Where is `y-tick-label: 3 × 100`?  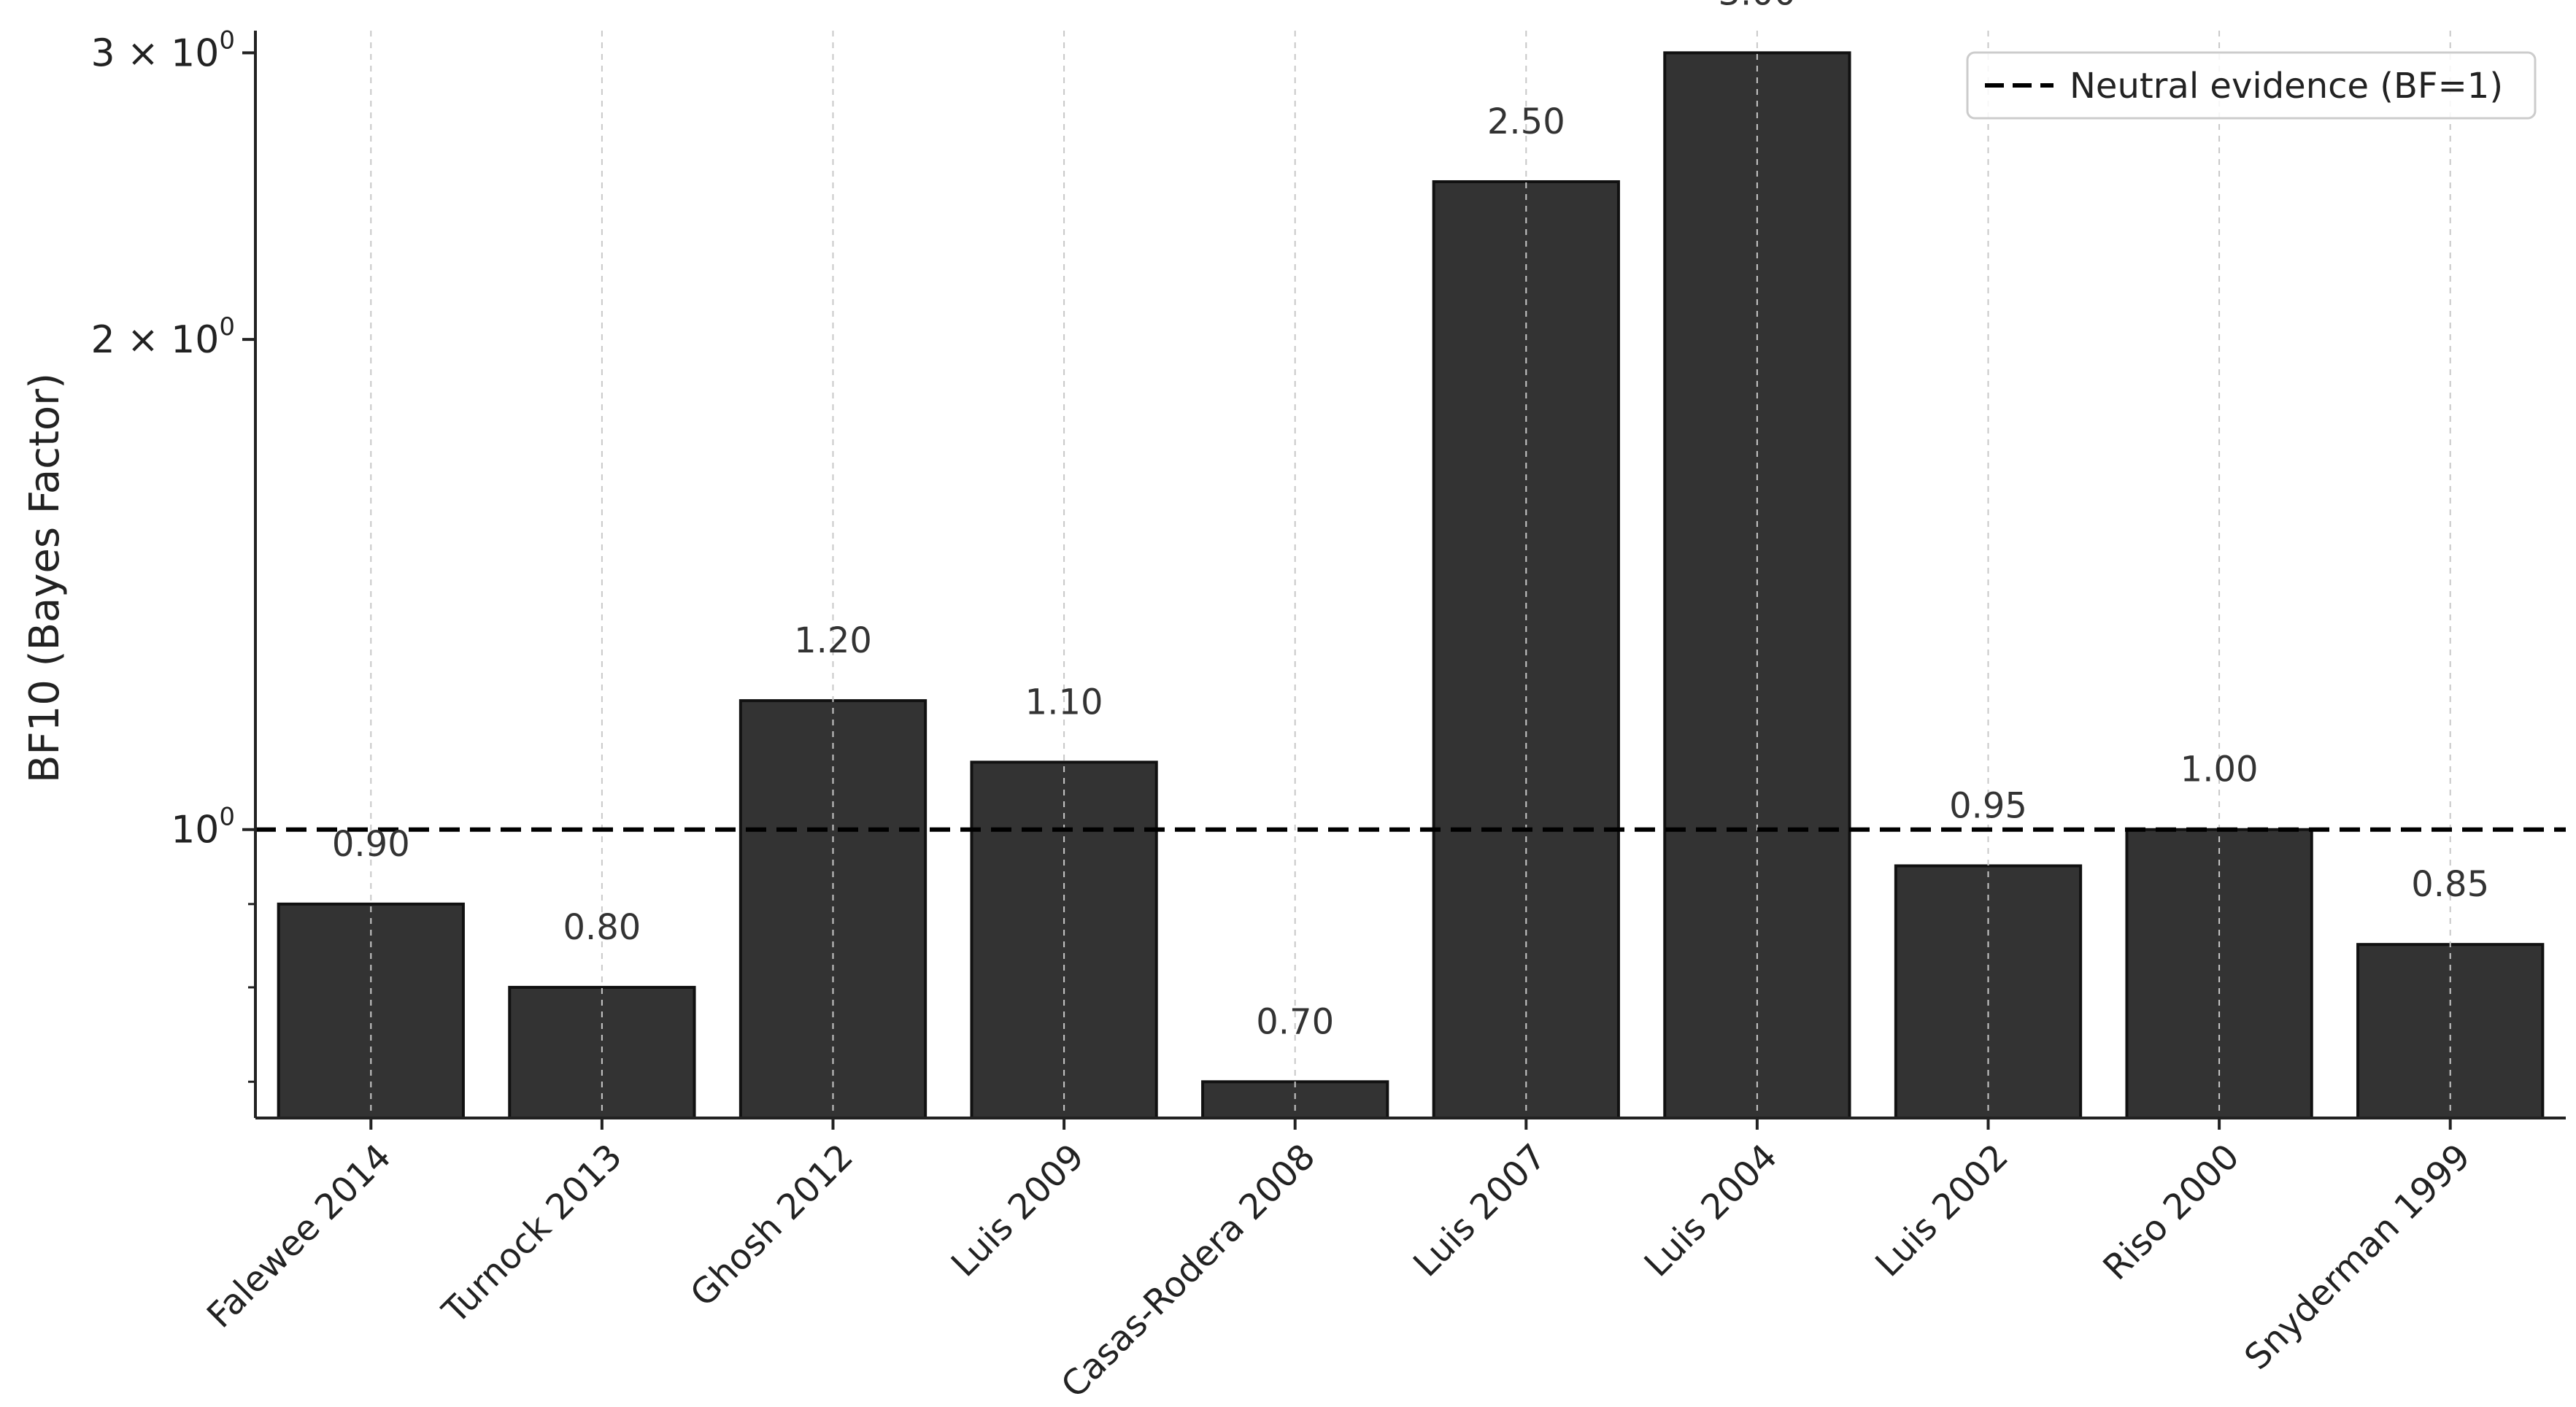
y-tick-label: 3 × 100 is located at coordinates (162, 50).